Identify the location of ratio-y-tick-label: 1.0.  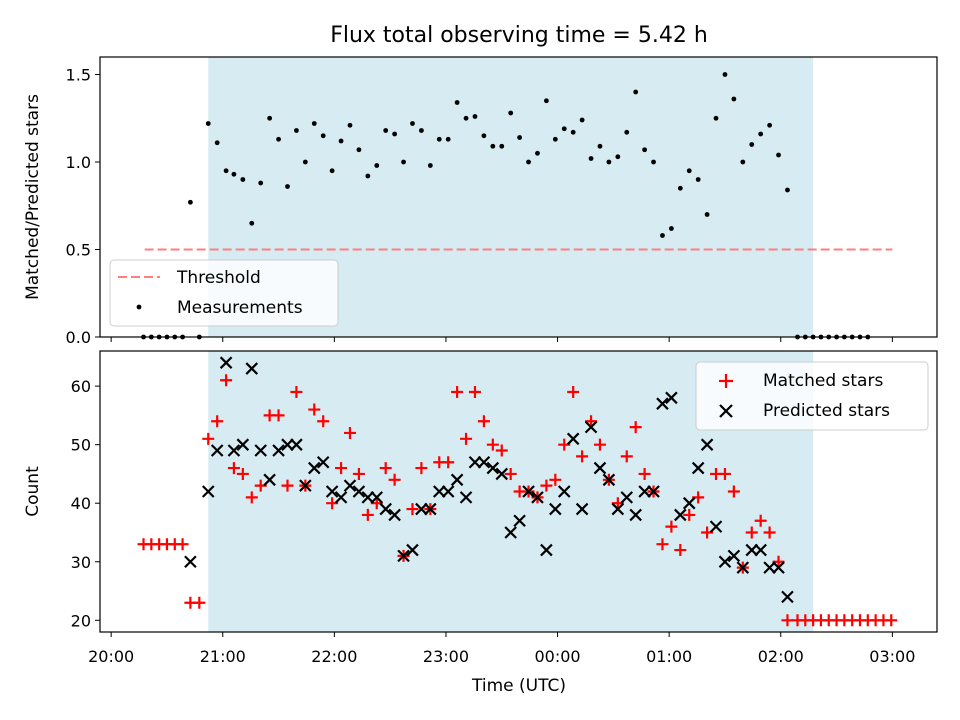
(78, 162).